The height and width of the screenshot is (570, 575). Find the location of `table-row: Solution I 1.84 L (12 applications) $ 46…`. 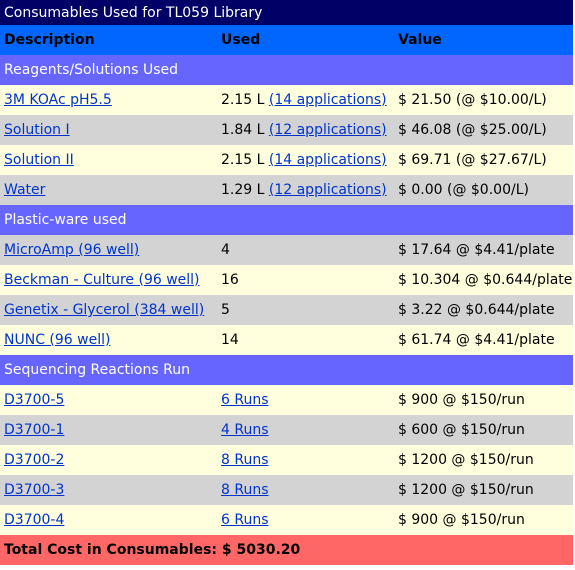

table-row: Solution I 1.84 L (12 applications) $ 46… is located at coordinates (286, 130).